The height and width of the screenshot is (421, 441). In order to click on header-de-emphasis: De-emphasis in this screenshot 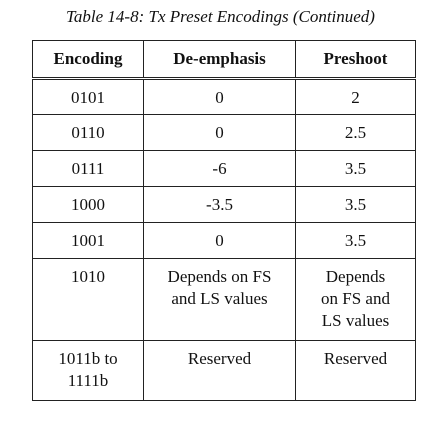, I will do `click(219, 60)`.